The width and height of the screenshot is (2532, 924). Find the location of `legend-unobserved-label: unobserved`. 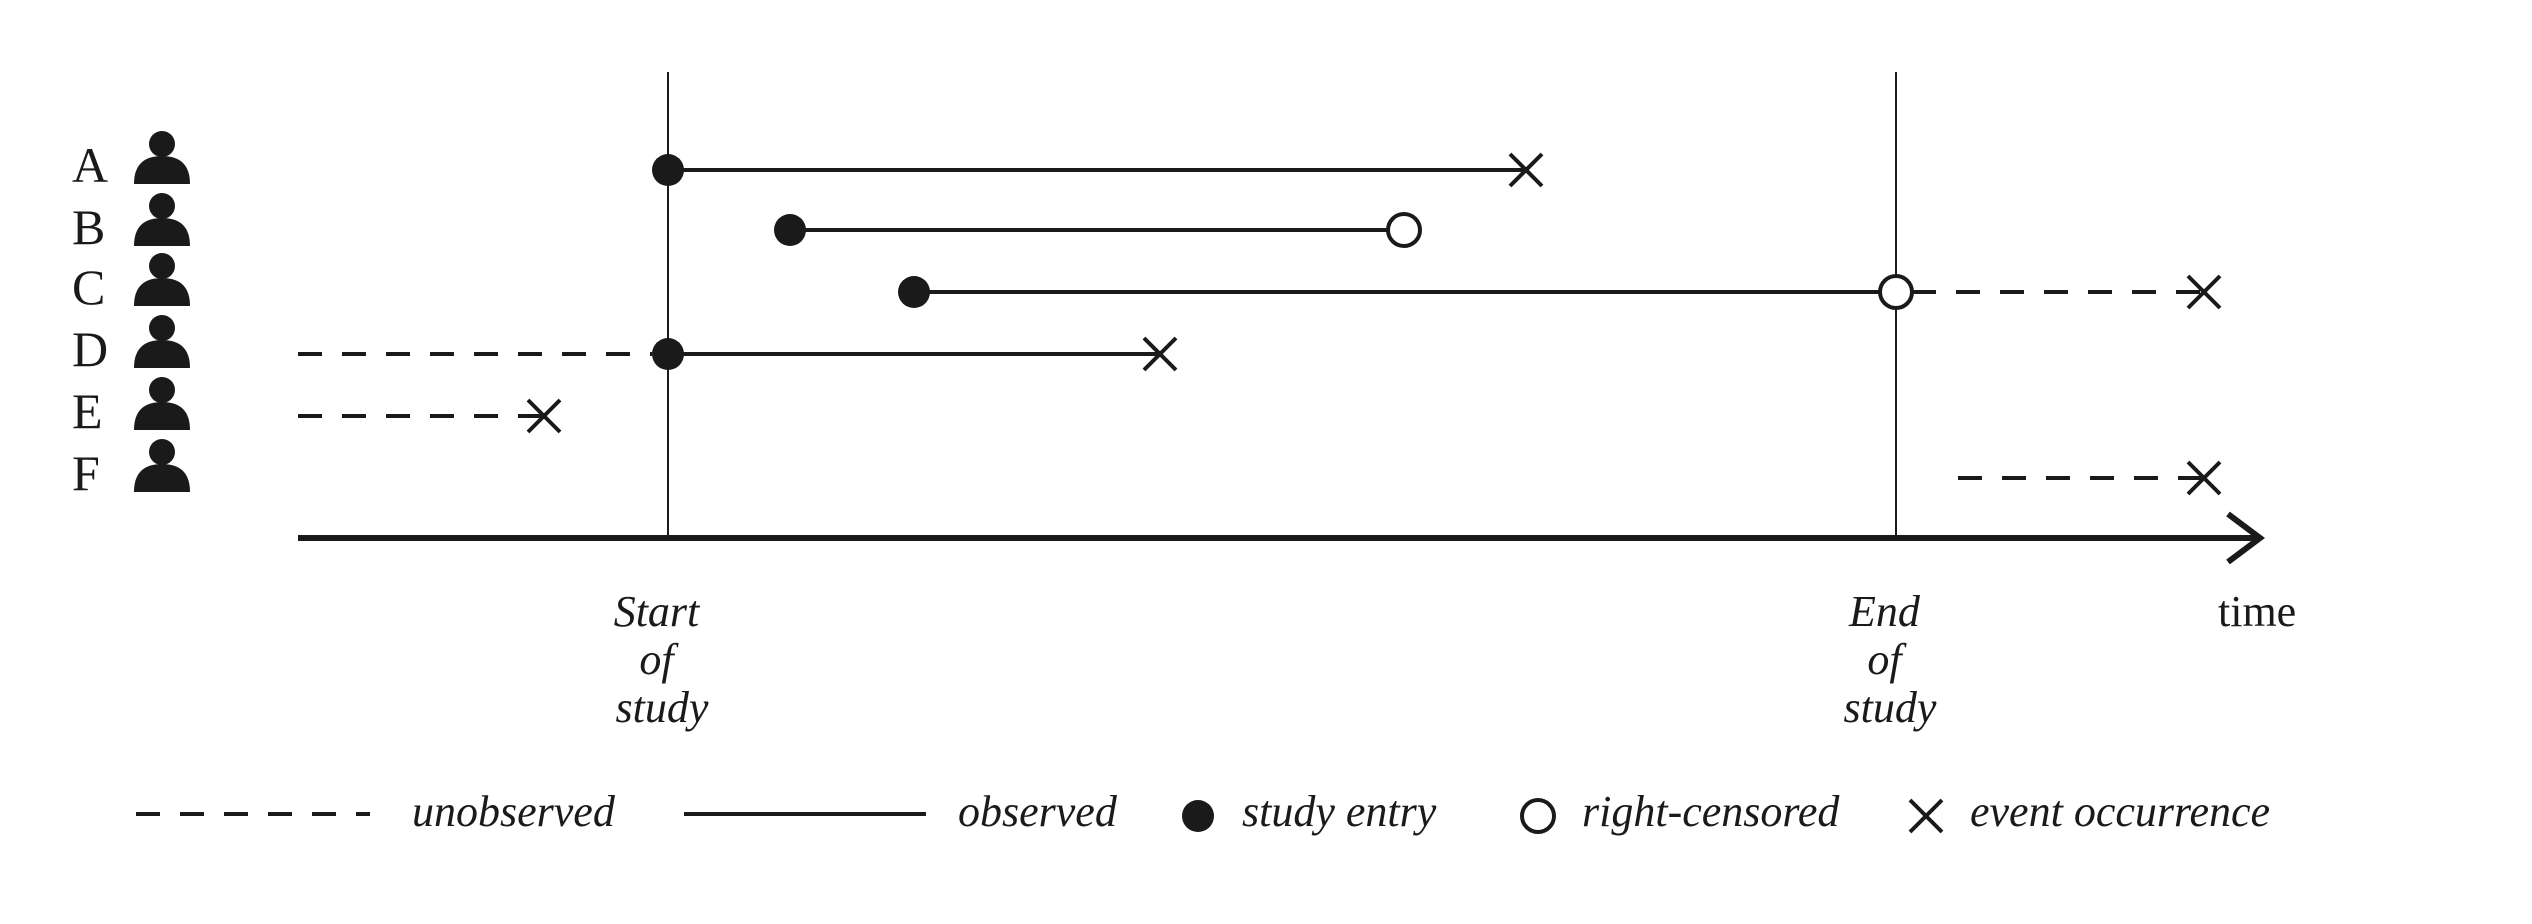

legend-unobserved-label: unobserved is located at coordinates (514, 811).